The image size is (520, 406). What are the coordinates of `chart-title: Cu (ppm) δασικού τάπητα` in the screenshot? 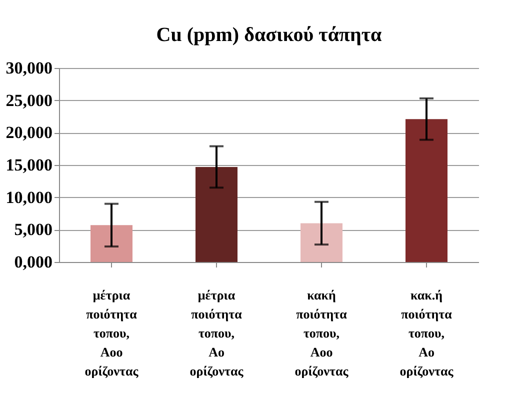 It's located at (269, 35).